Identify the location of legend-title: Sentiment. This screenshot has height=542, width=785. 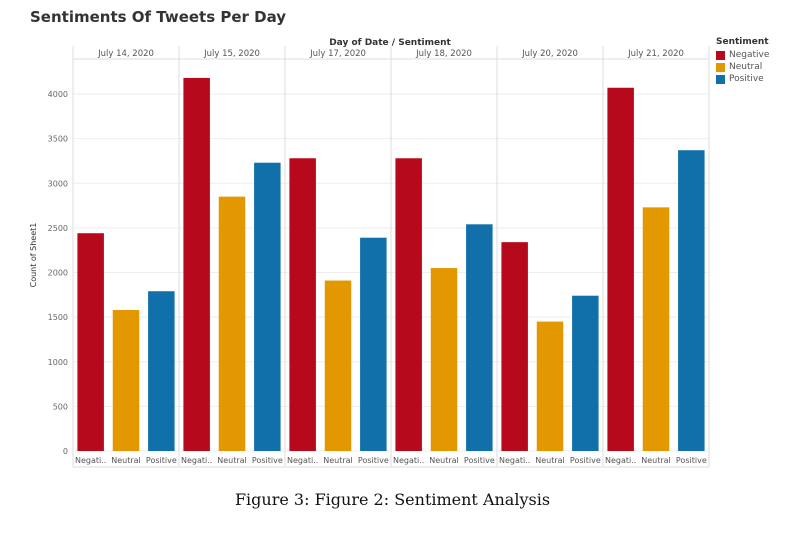
(742, 42).